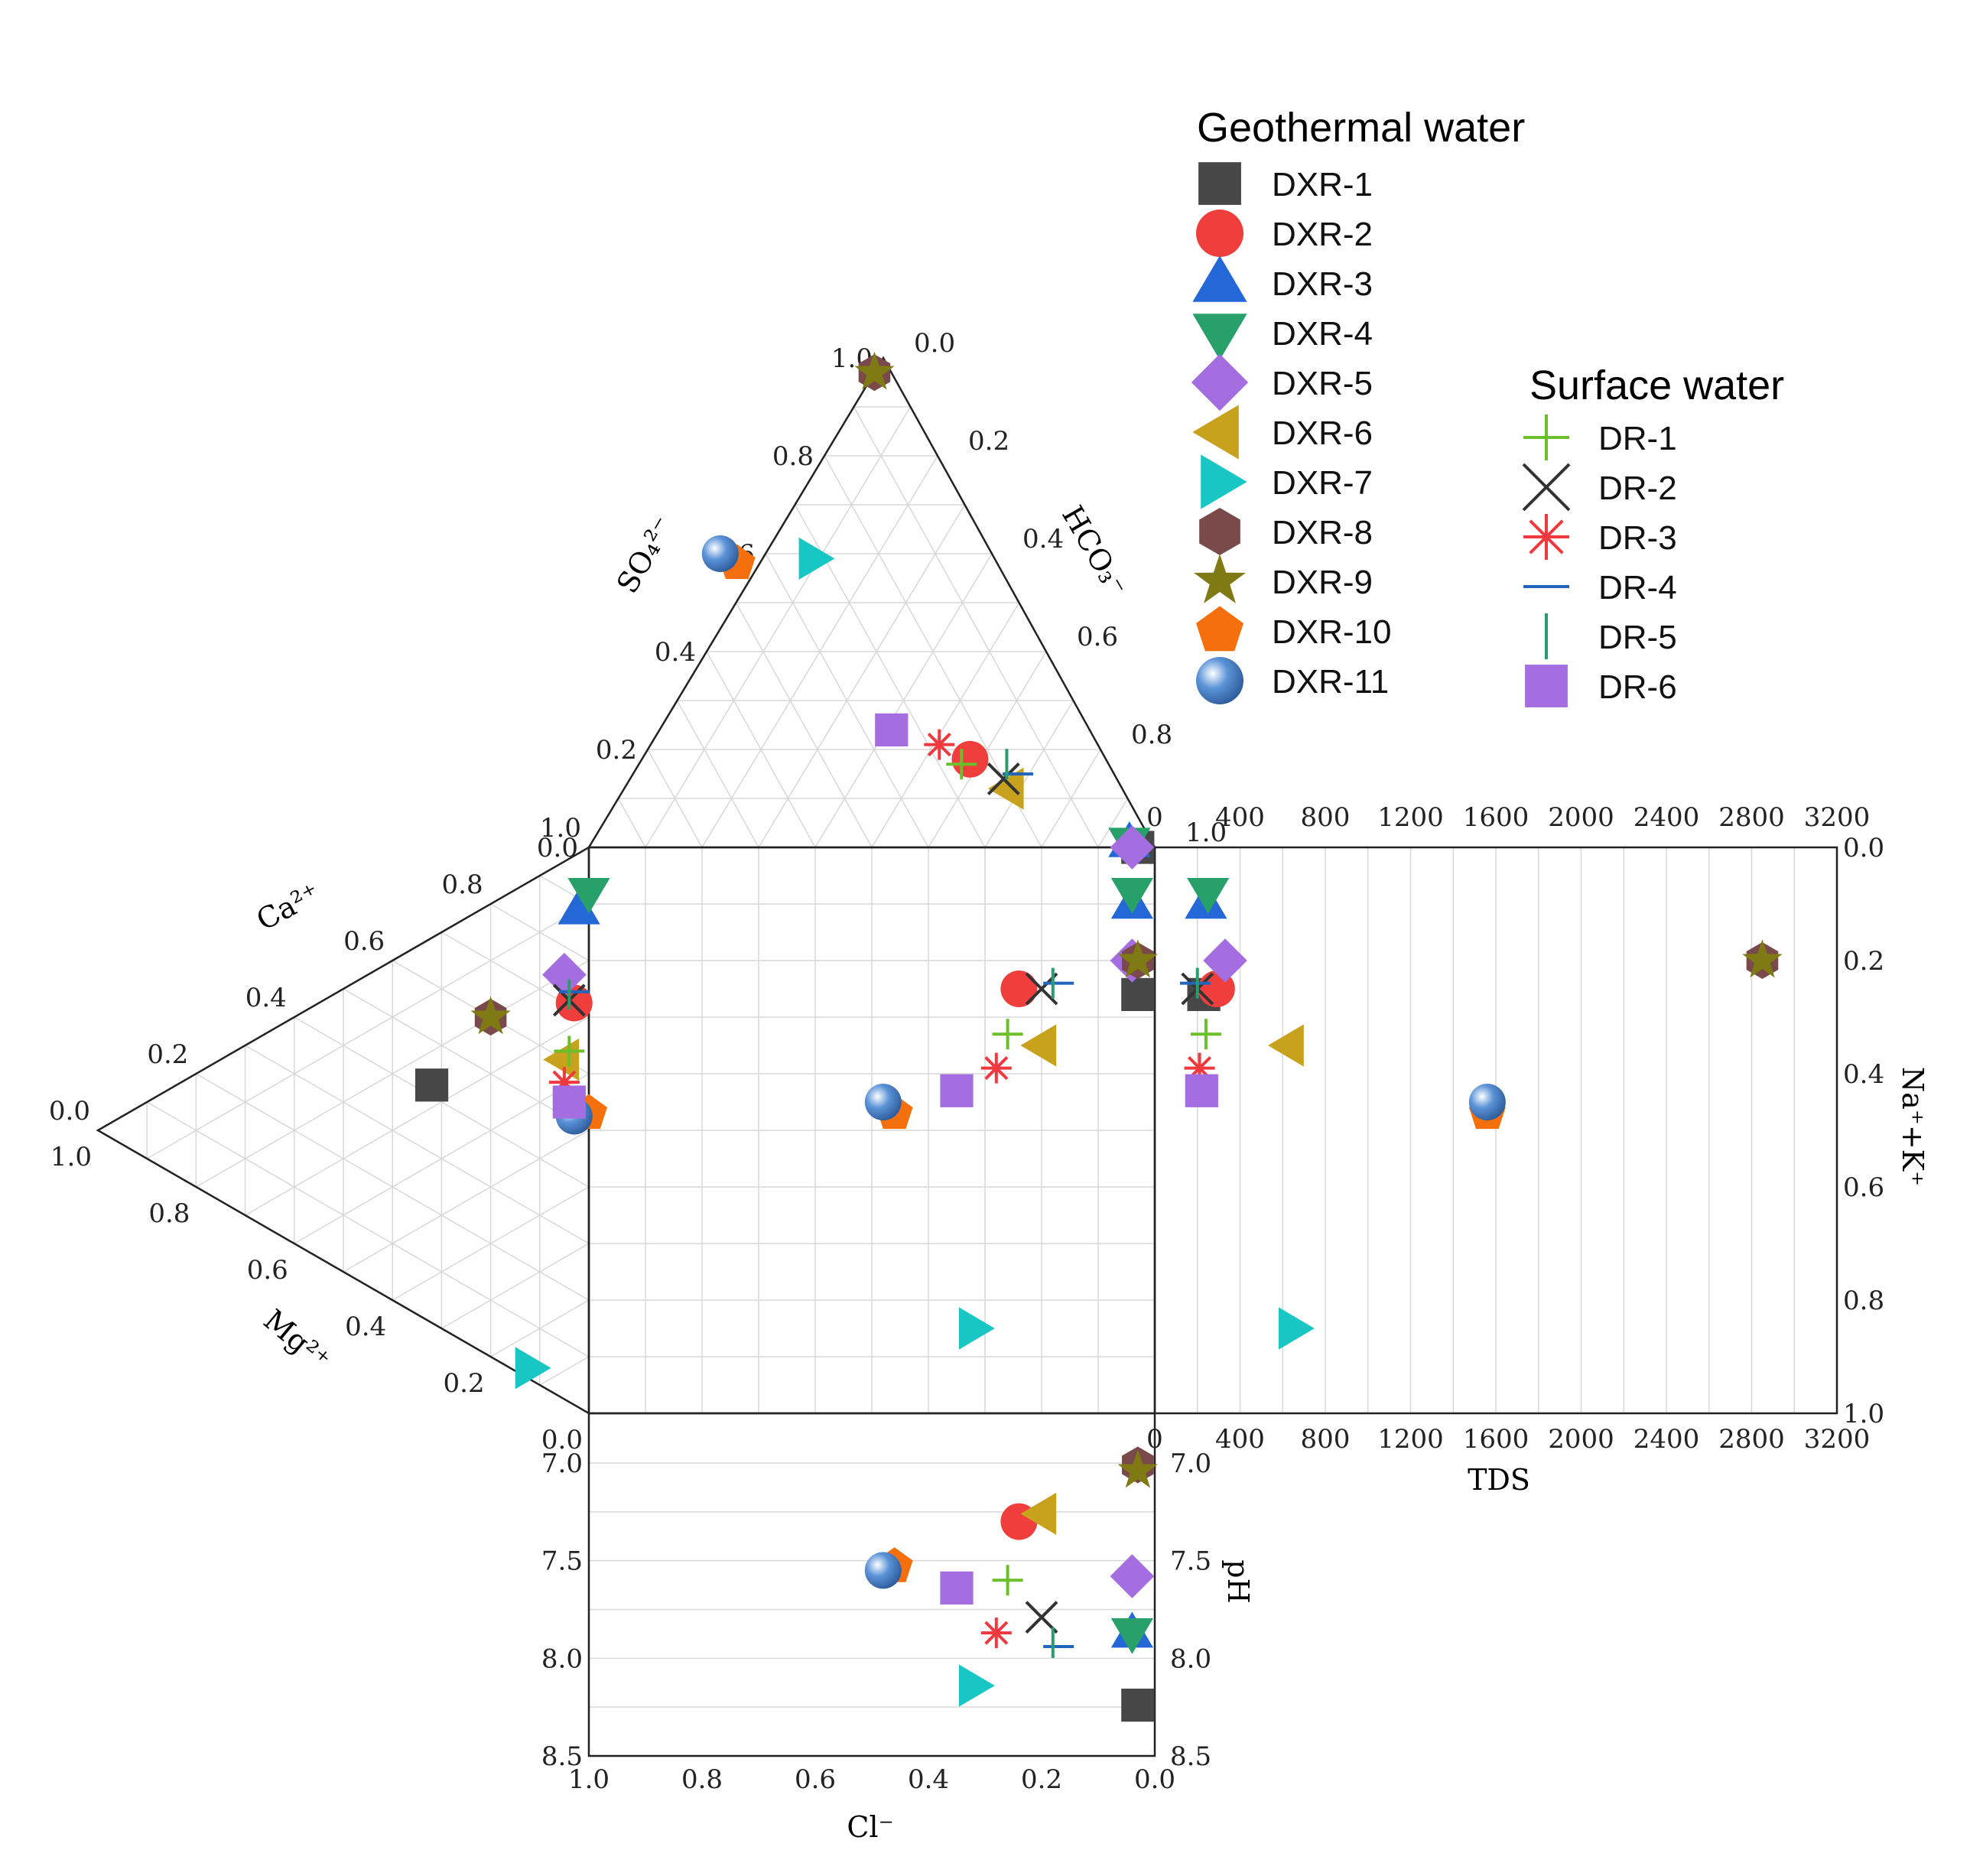 This screenshot has height=1876, width=1970. Describe the element at coordinates (296, 1340) in the screenshot. I see `mg-axis-label: Mg²⁺` at that location.